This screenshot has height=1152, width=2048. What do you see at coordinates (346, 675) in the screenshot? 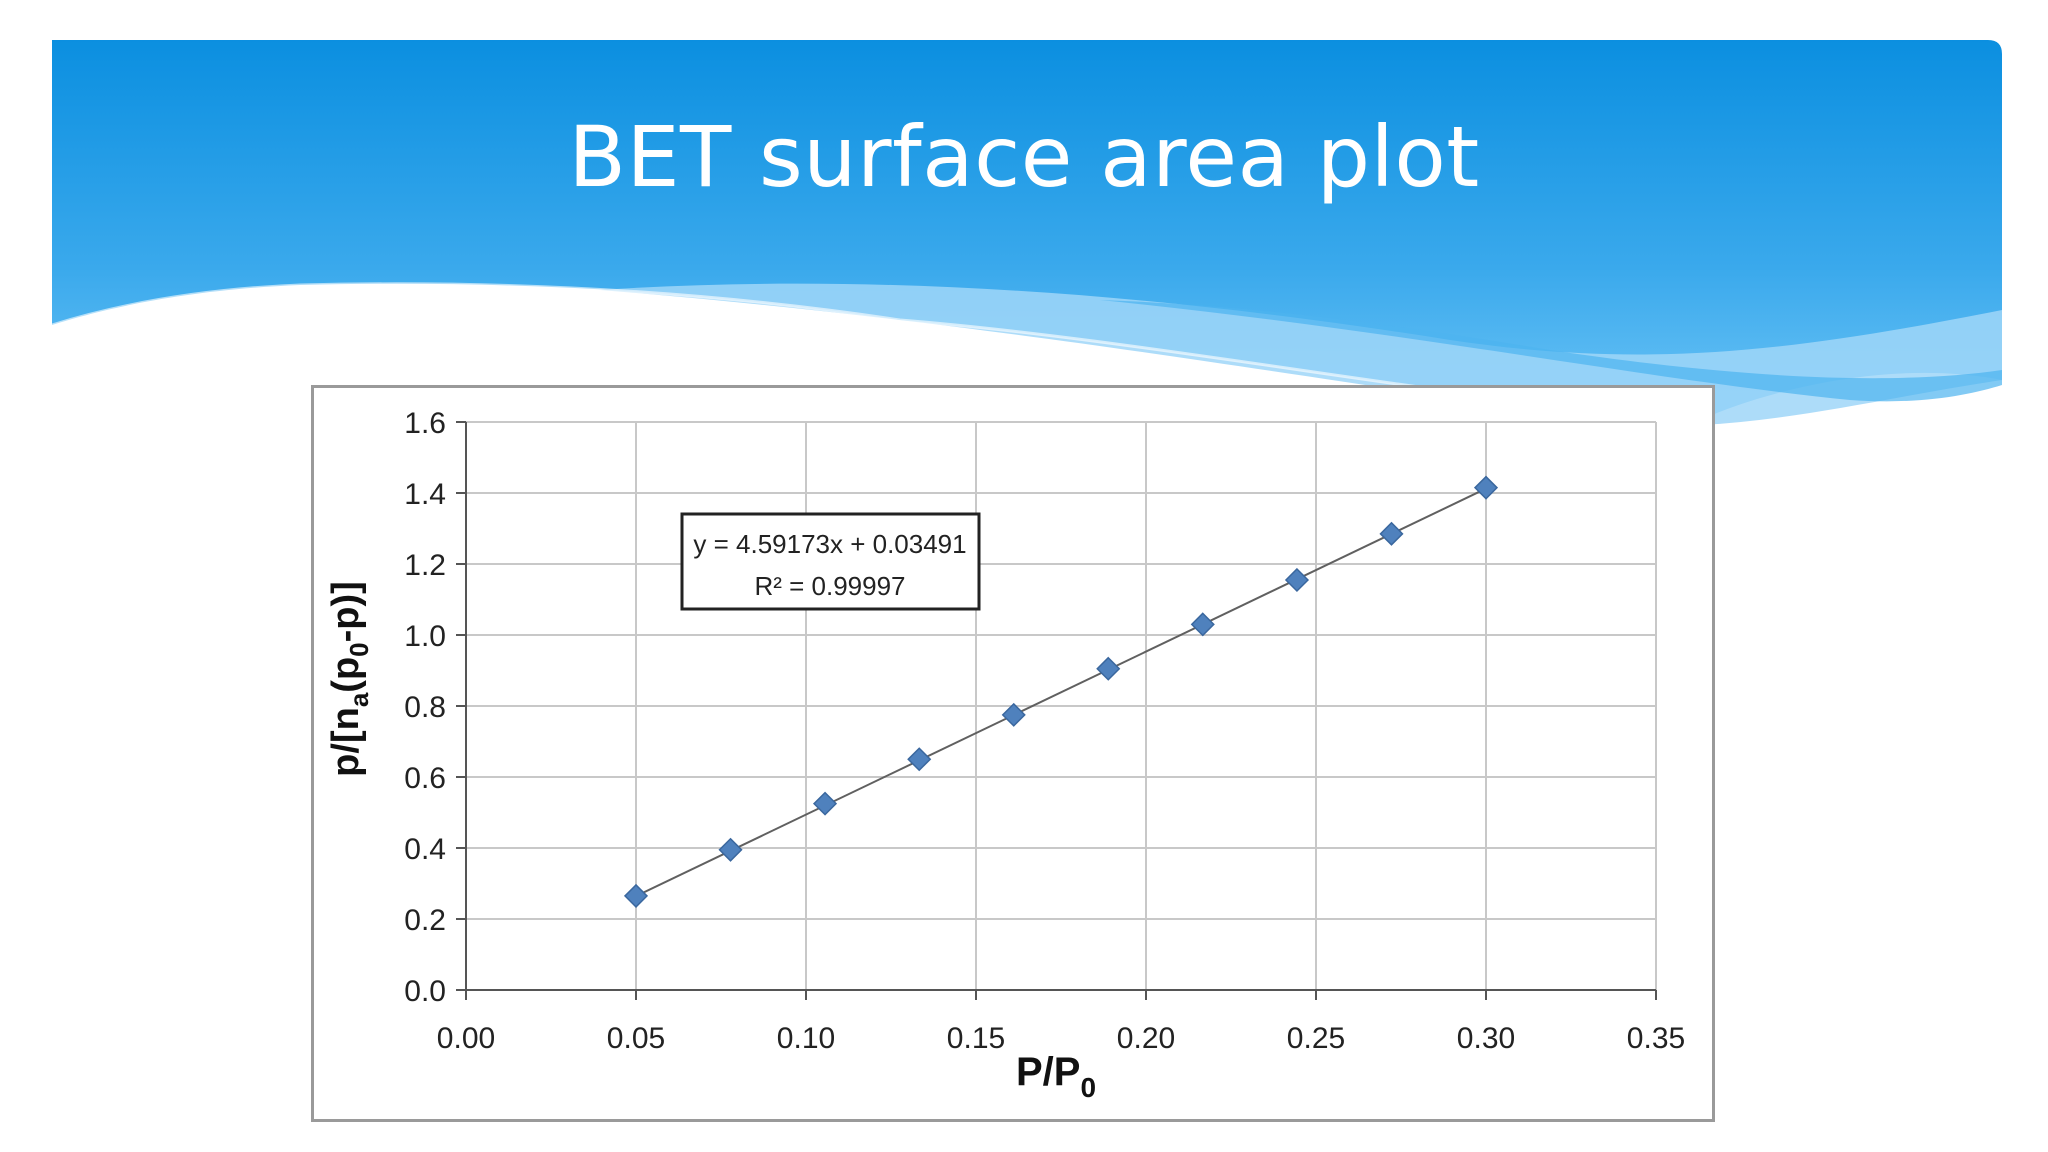
I see `y-axis-label-part2: (p` at bounding box center [346, 675].